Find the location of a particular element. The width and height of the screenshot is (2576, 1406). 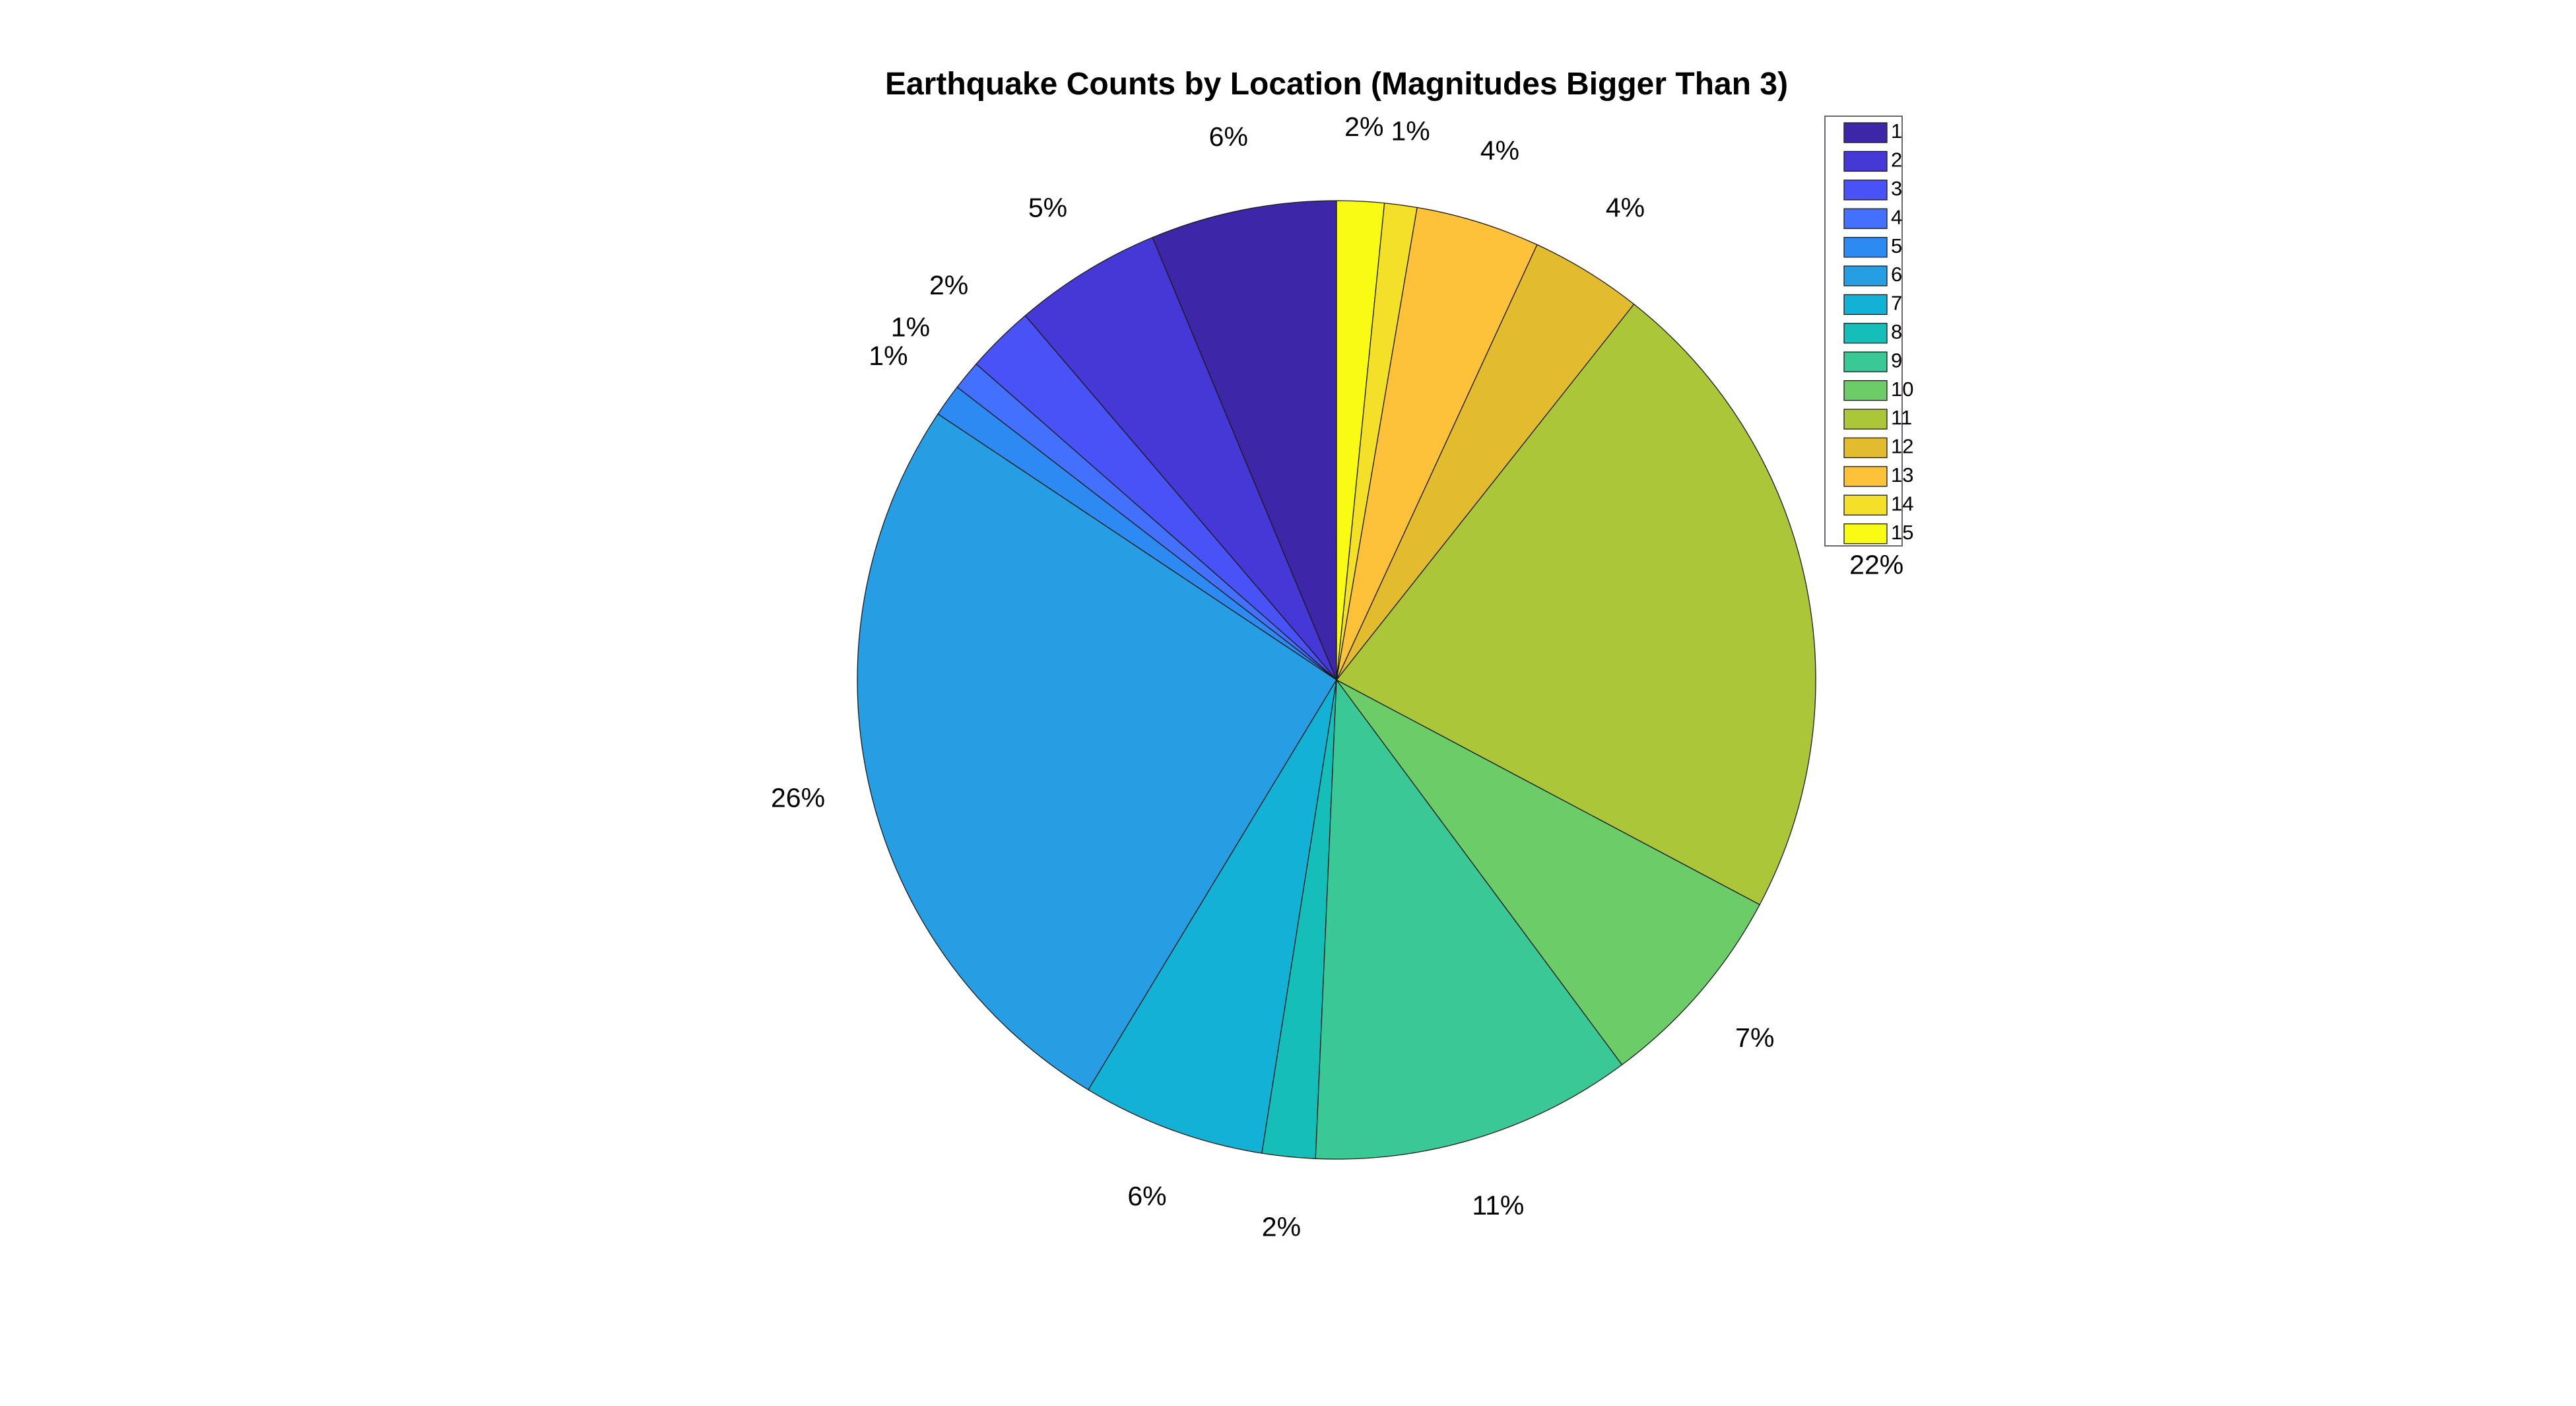

legend-label-6: 6 is located at coordinates (1896, 275).